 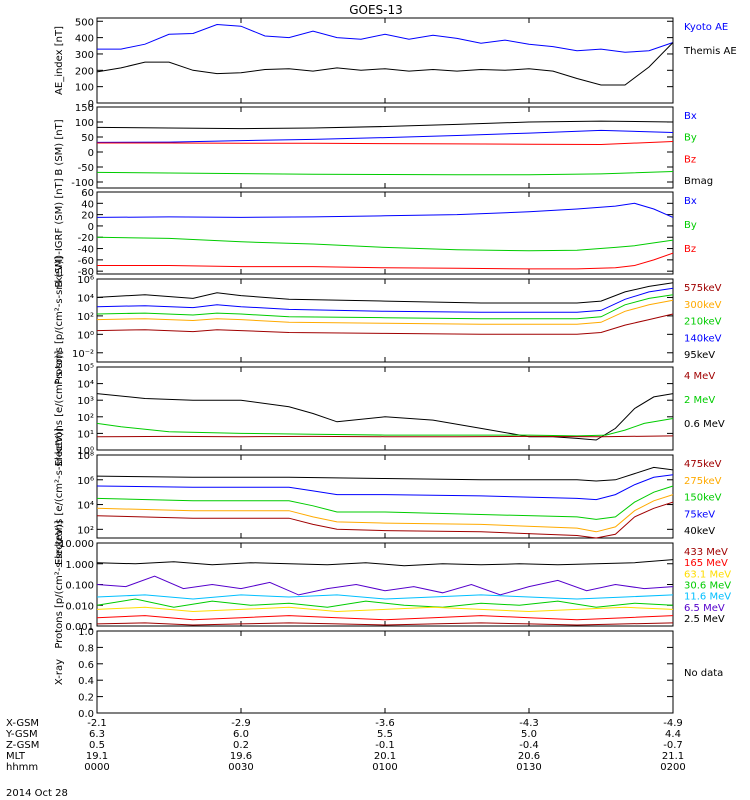 What do you see at coordinates (673, 734) in the screenshot?
I see `x-row-value: 4.4` at bounding box center [673, 734].